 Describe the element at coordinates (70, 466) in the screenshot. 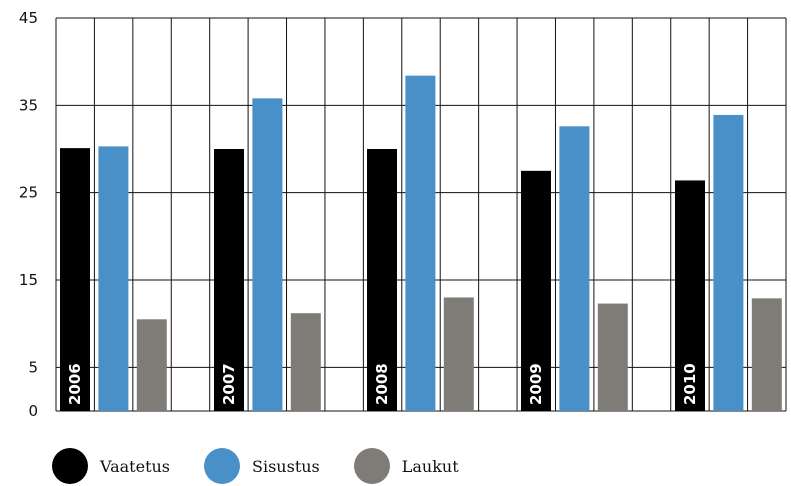

I see `legend-swatch-vaatetus` at that location.